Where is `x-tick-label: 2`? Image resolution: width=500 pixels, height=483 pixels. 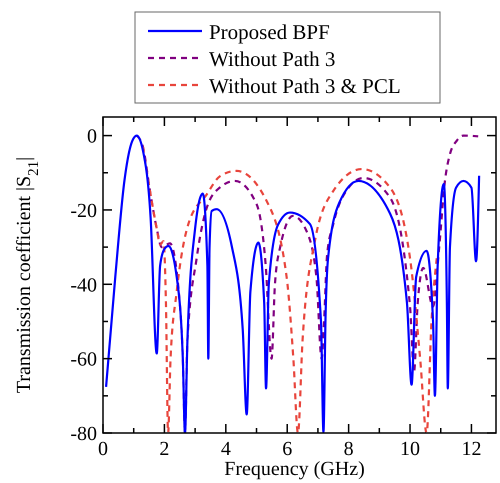 x-tick-label: 2 is located at coordinates (164, 449).